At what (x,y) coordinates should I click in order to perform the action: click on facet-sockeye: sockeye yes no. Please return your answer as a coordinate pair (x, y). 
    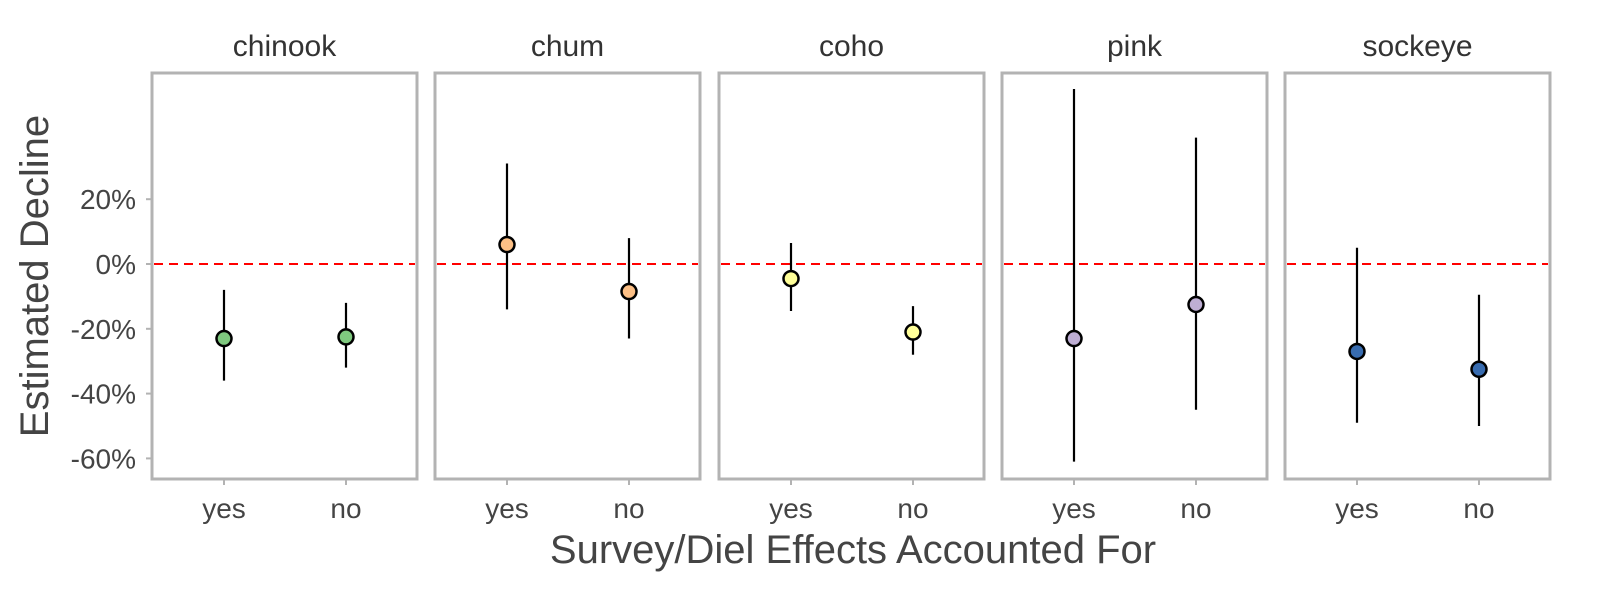
    Looking at the image, I should click on (1417, 277).